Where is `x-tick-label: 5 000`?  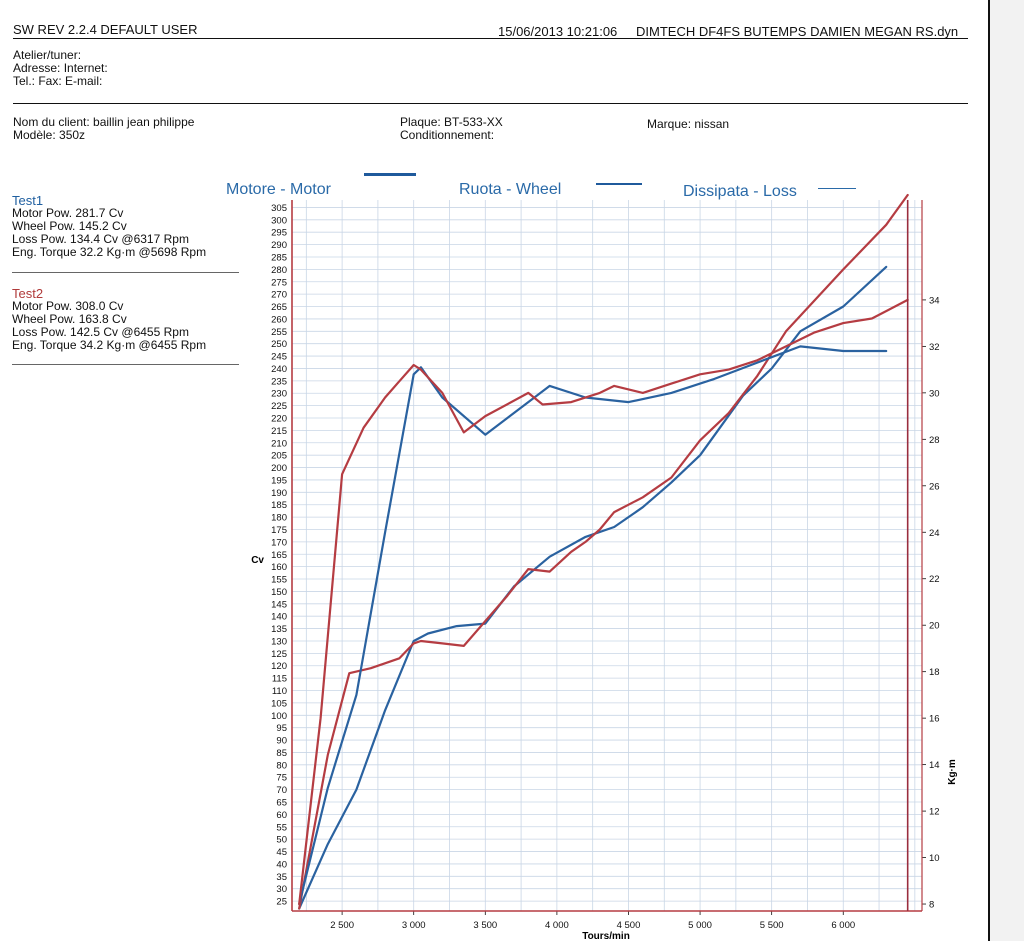 x-tick-label: 5 000 is located at coordinates (700, 925).